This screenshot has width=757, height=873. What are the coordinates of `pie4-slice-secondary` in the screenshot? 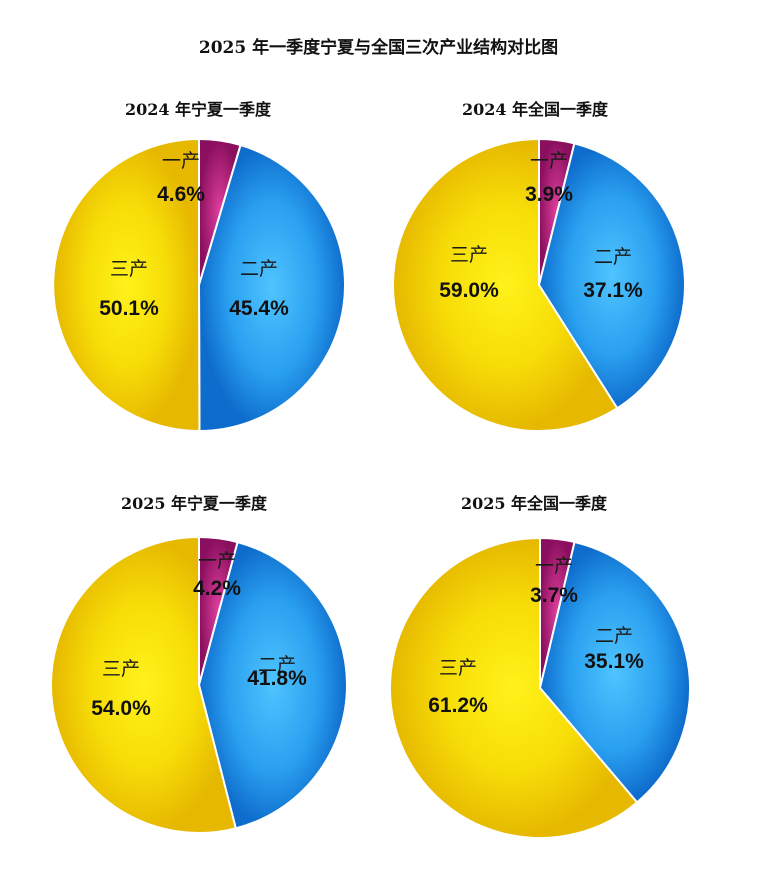 It's located at (614, 672).